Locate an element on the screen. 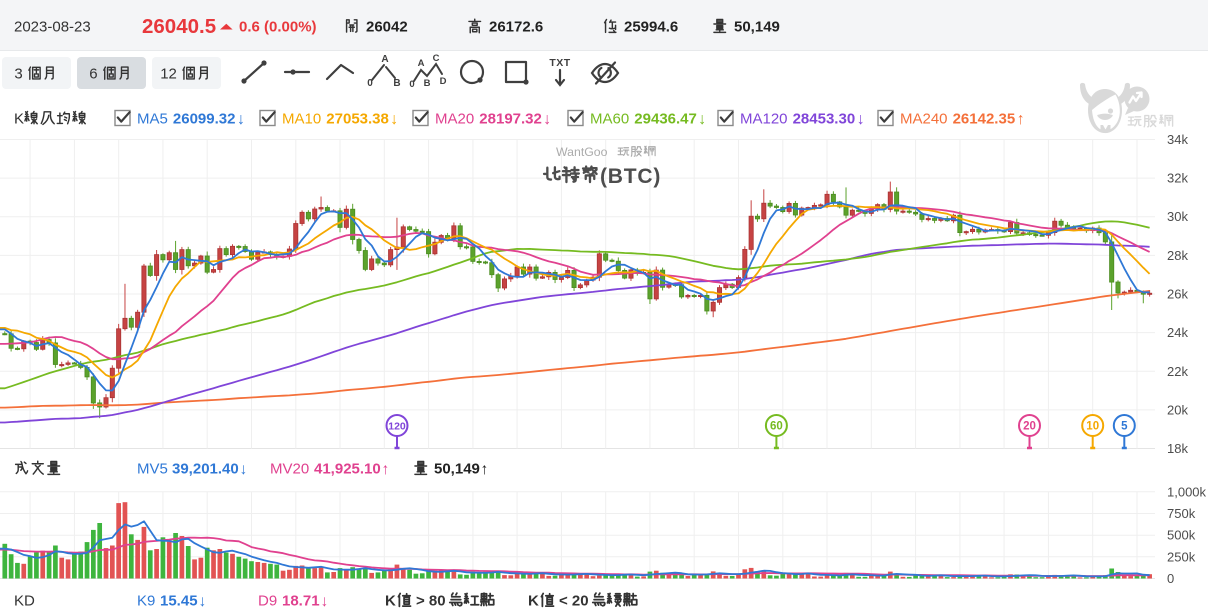  svg-text: 27053.38 is located at coordinates (357, 119).